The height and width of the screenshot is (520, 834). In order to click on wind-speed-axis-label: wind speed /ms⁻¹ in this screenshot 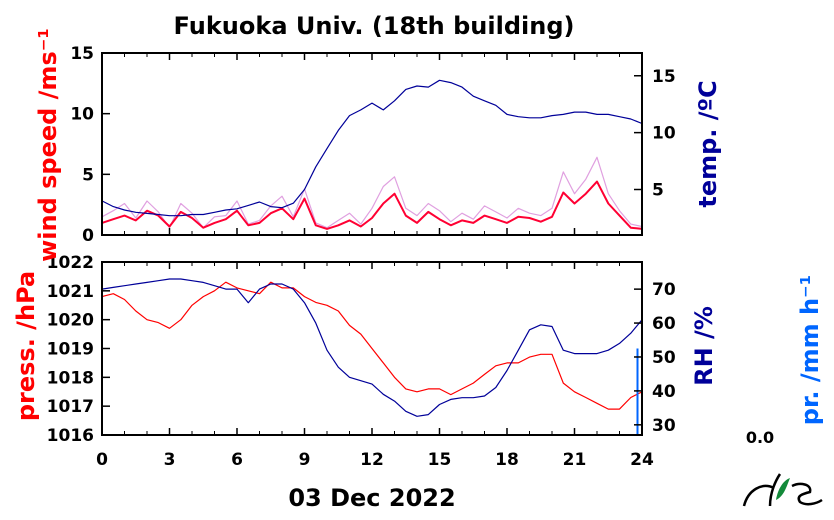, I will do `click(48, 145)`.